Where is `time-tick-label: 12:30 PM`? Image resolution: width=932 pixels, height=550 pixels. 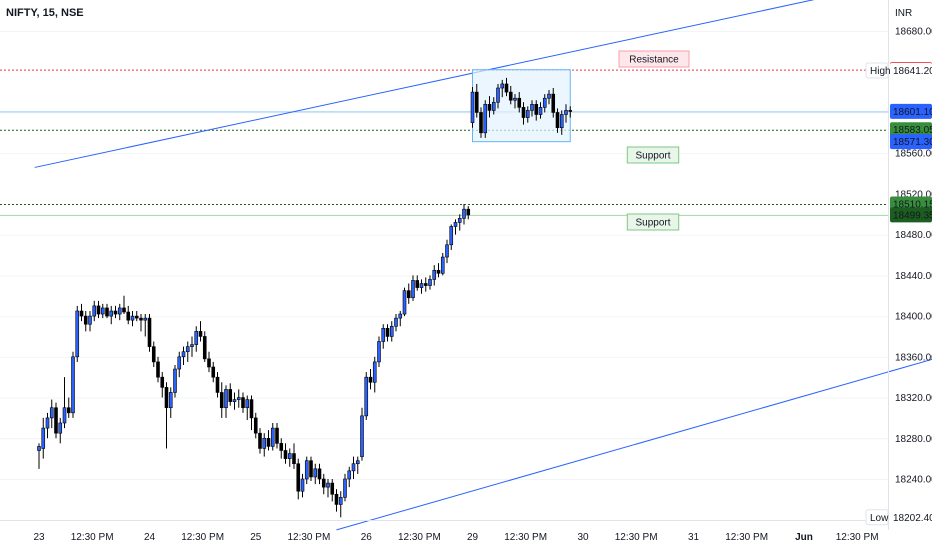
time-tick-label: 12:30 PM is located at coordinates (419, 537).